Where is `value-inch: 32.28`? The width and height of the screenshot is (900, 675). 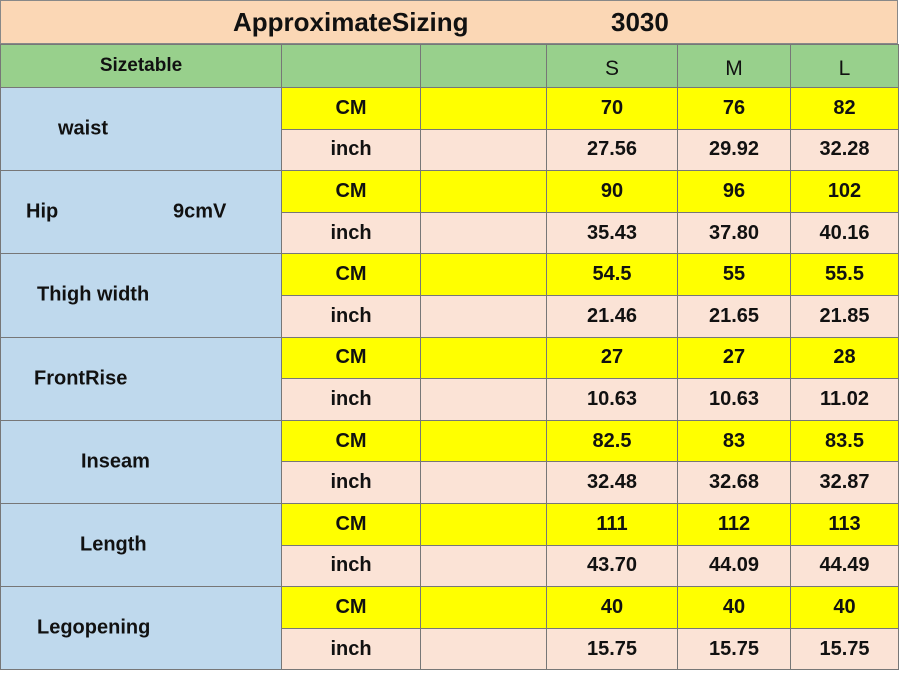
value-inch: 32.28 is located at coordinates (844, 150).